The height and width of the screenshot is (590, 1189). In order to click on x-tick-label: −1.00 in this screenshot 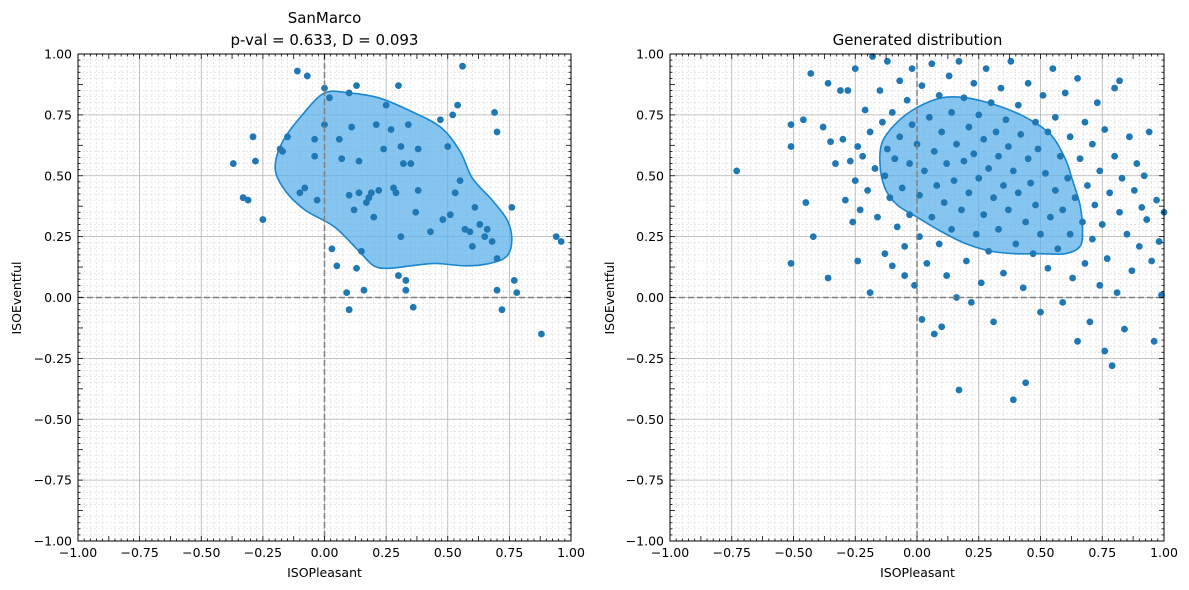, I will do `click(78, 552)`.